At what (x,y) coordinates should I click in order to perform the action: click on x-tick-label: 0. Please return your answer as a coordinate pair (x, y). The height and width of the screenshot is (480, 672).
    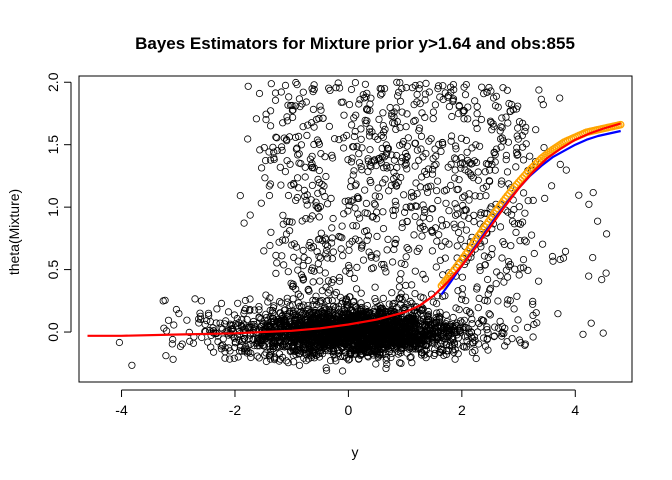
    Looking at the image, I should click on (349, 410).